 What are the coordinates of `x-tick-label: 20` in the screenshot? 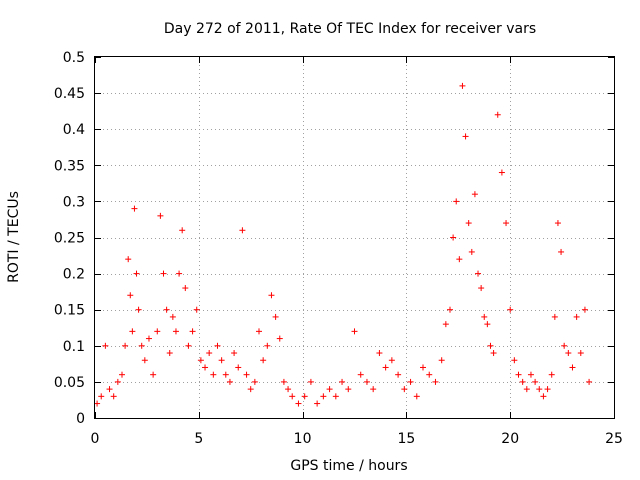 It's located at (510, 439).